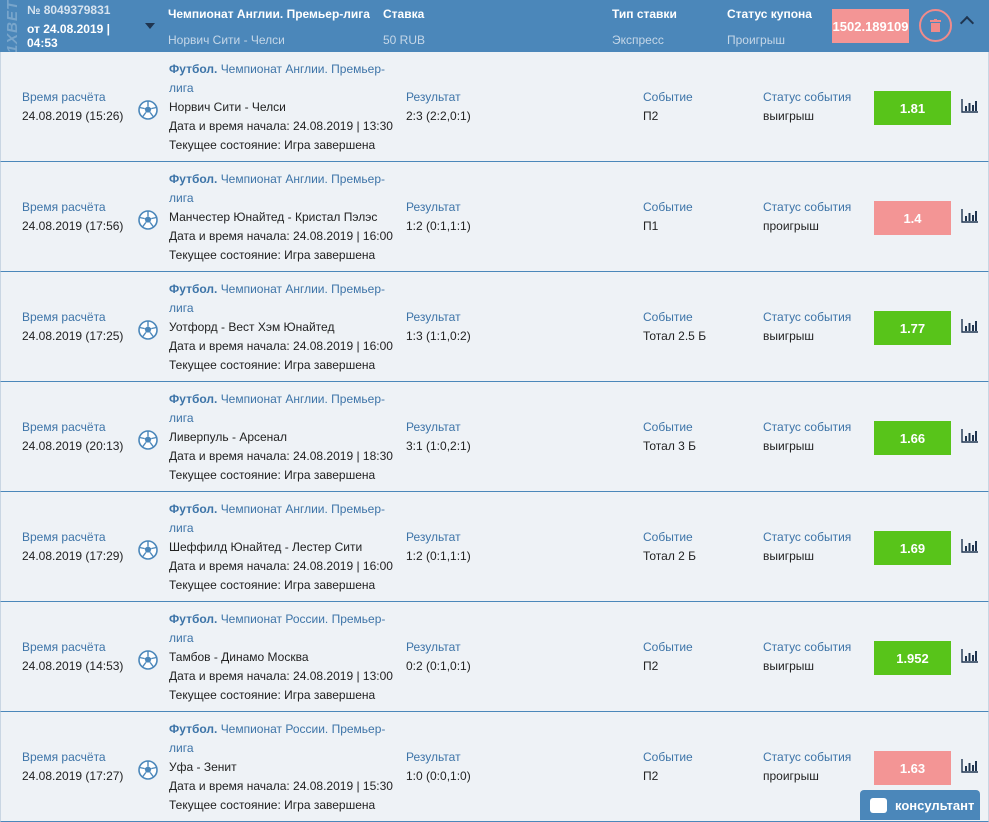 Image resolution: width=989 pixels, height=822 pixels. Describe the element at coordinates (670, 446) in the screenshot. I see `event-value: Тотал 3 Б` at that location.